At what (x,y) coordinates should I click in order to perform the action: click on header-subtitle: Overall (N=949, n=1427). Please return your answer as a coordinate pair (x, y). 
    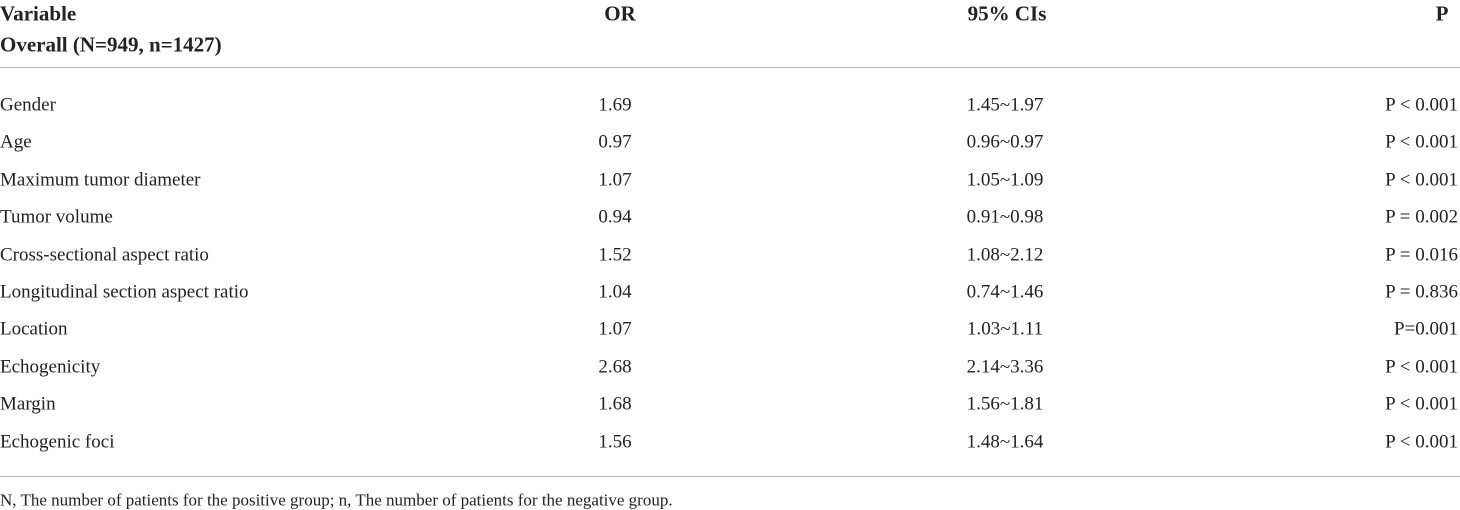
    Looking at the image, I should click on (111, 44).